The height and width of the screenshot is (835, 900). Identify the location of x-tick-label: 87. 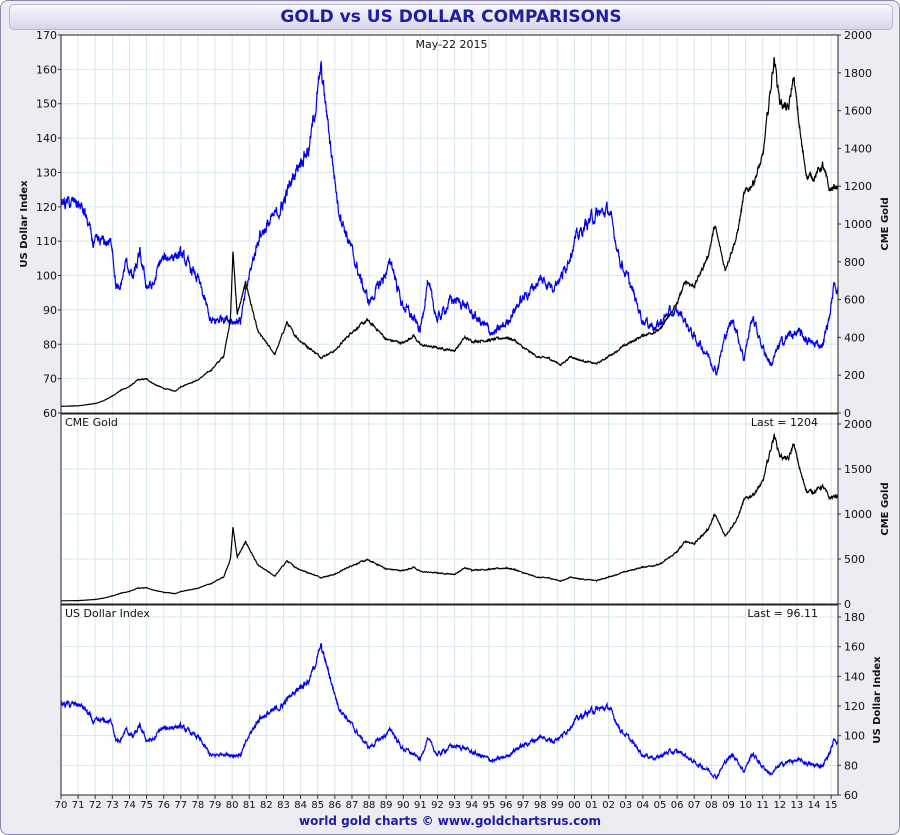
(352, 805).